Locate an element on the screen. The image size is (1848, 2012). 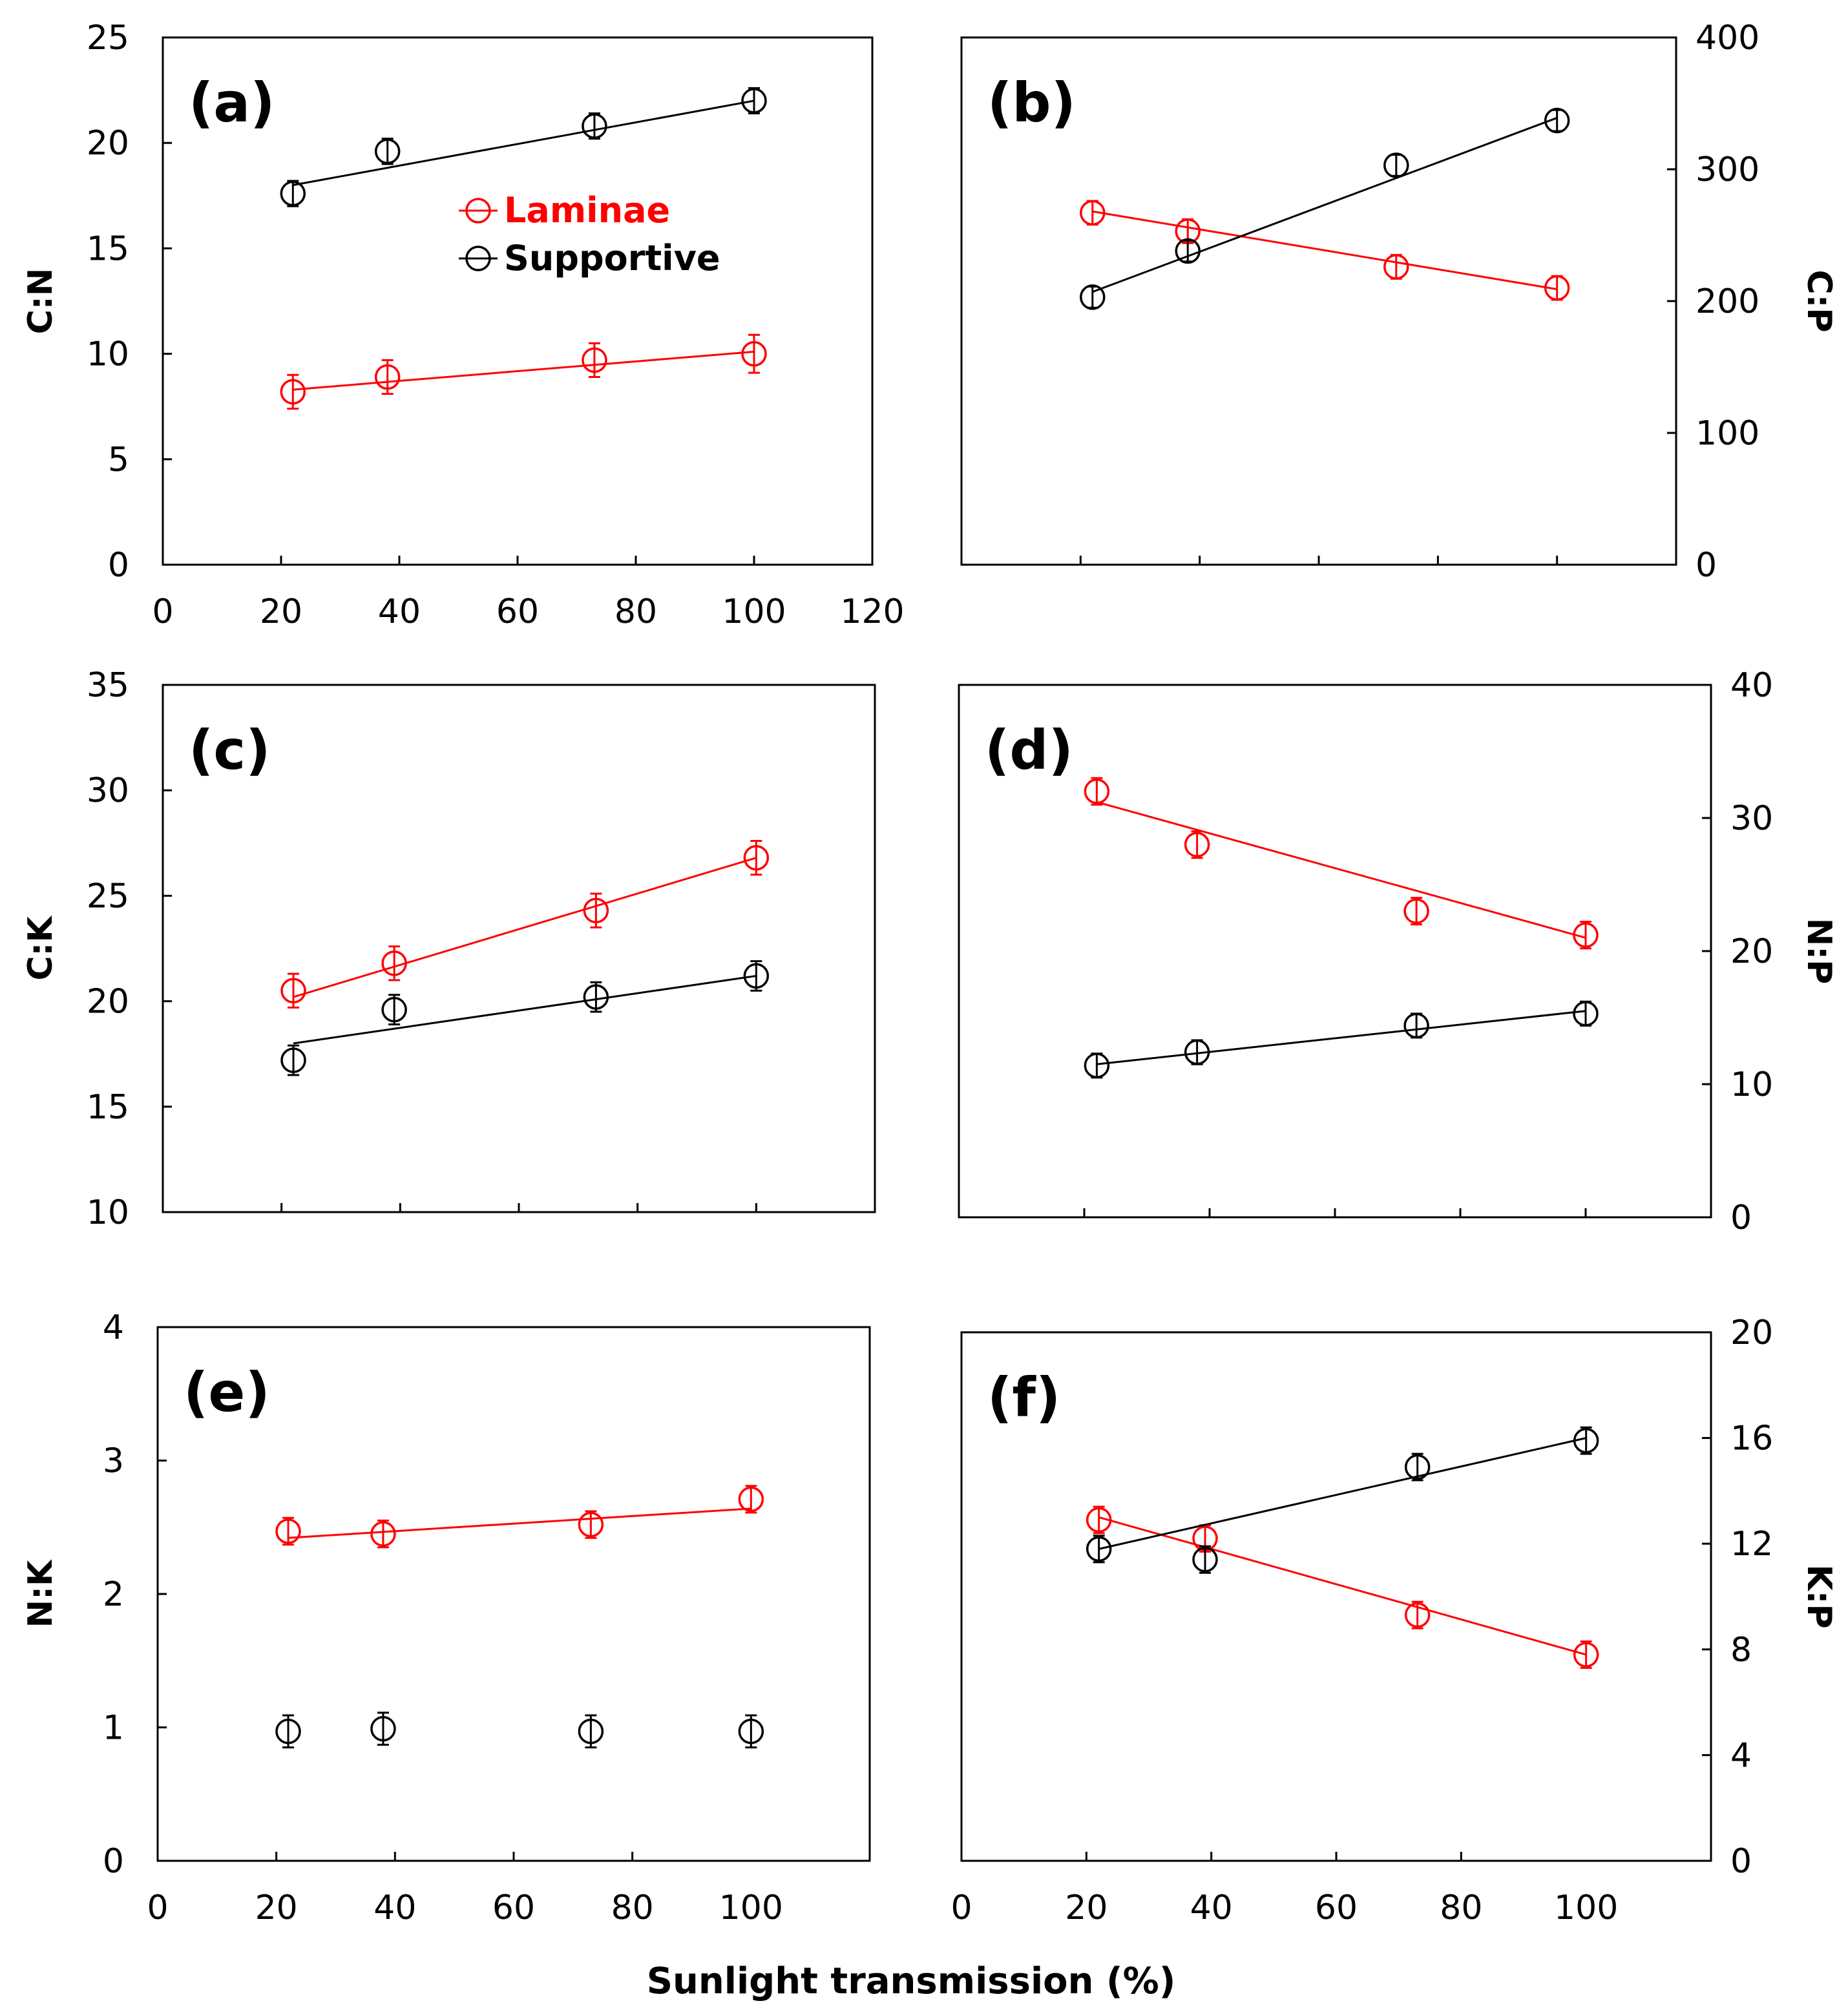
y-tick-label: 25 is located at coordinates (108, 896).